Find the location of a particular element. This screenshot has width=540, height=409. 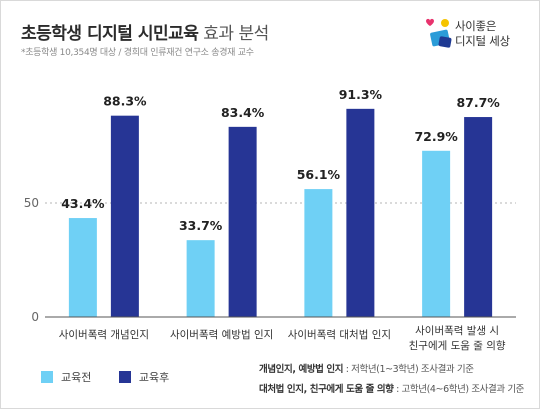

legend-item-before: 교육전 is located at coordinates (66, 377).